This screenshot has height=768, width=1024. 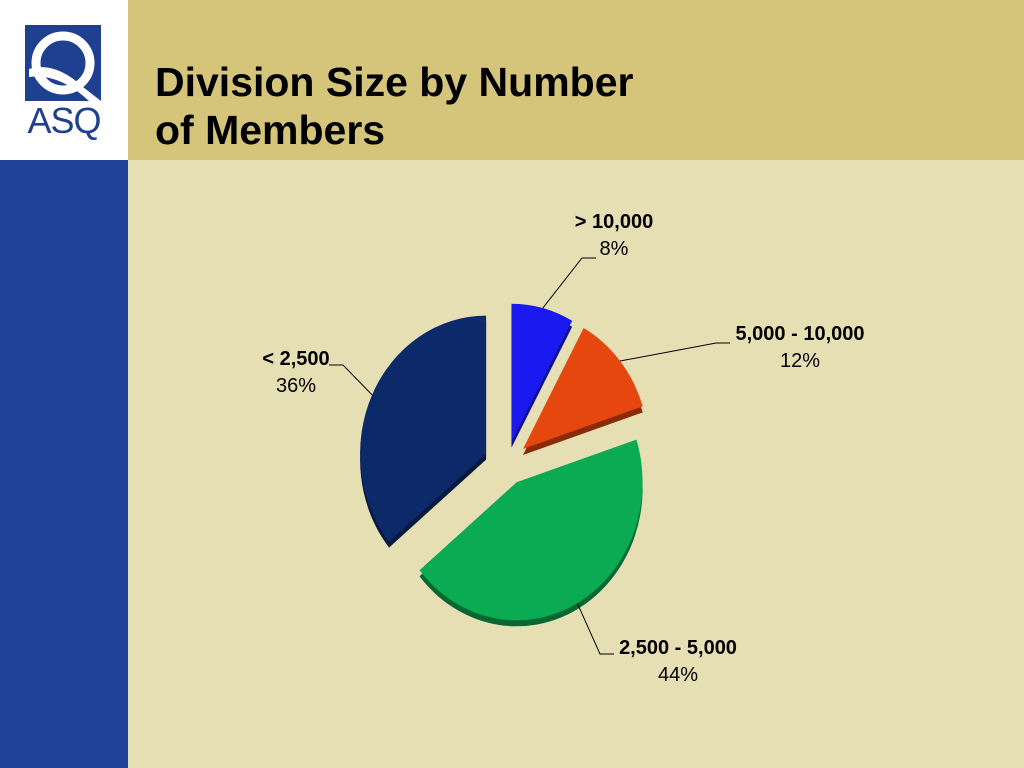 I want to click on slice-label: 5,000 - 10,000 12%, so click(x=800, y=347).